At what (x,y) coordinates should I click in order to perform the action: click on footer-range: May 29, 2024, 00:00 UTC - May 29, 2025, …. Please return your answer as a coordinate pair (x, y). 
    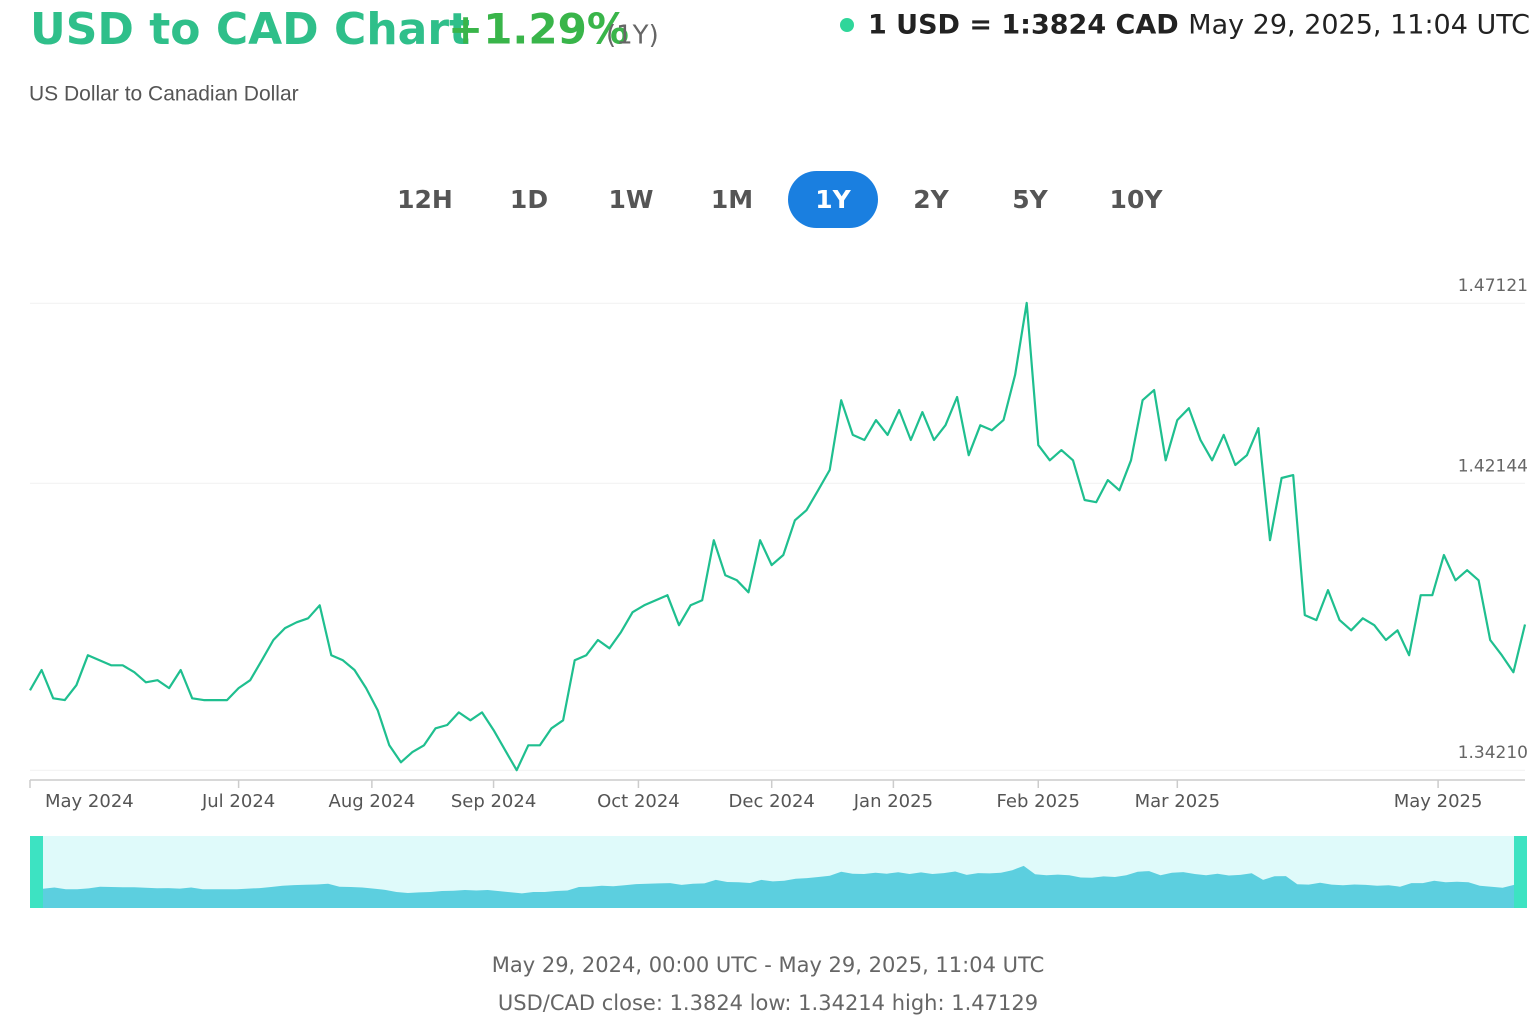
    Looking at the image, I should click on (768, 965).